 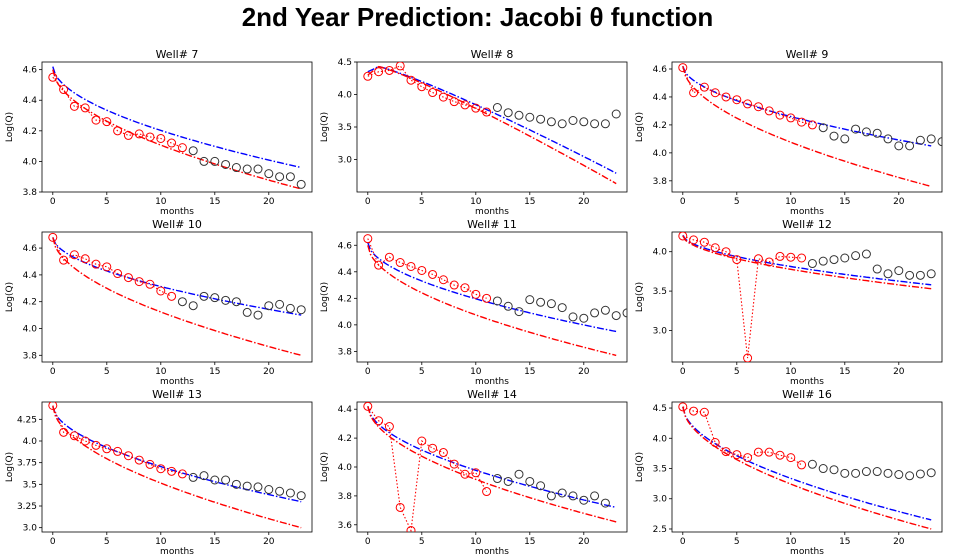 What do you see at coordinates (30, 132) in the screenshot?
I see `y-tick-label: 4.2` at bounding box center [30, 132].